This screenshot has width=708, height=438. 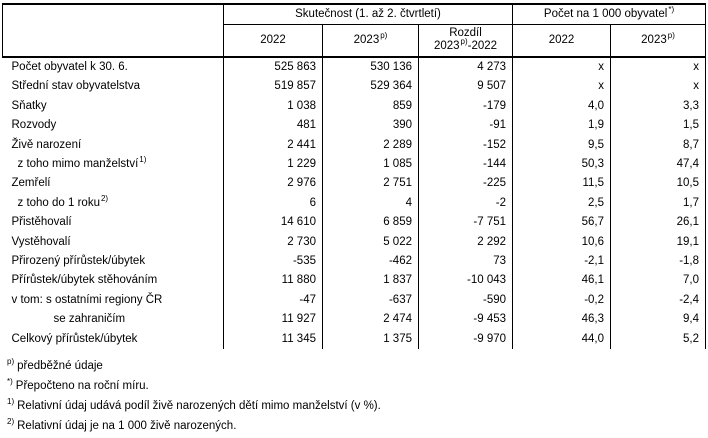 What do you see at coordinates (561, 203) in the screenshot?
I see `value-cell: 2,5` at bounding box center [561, 203].